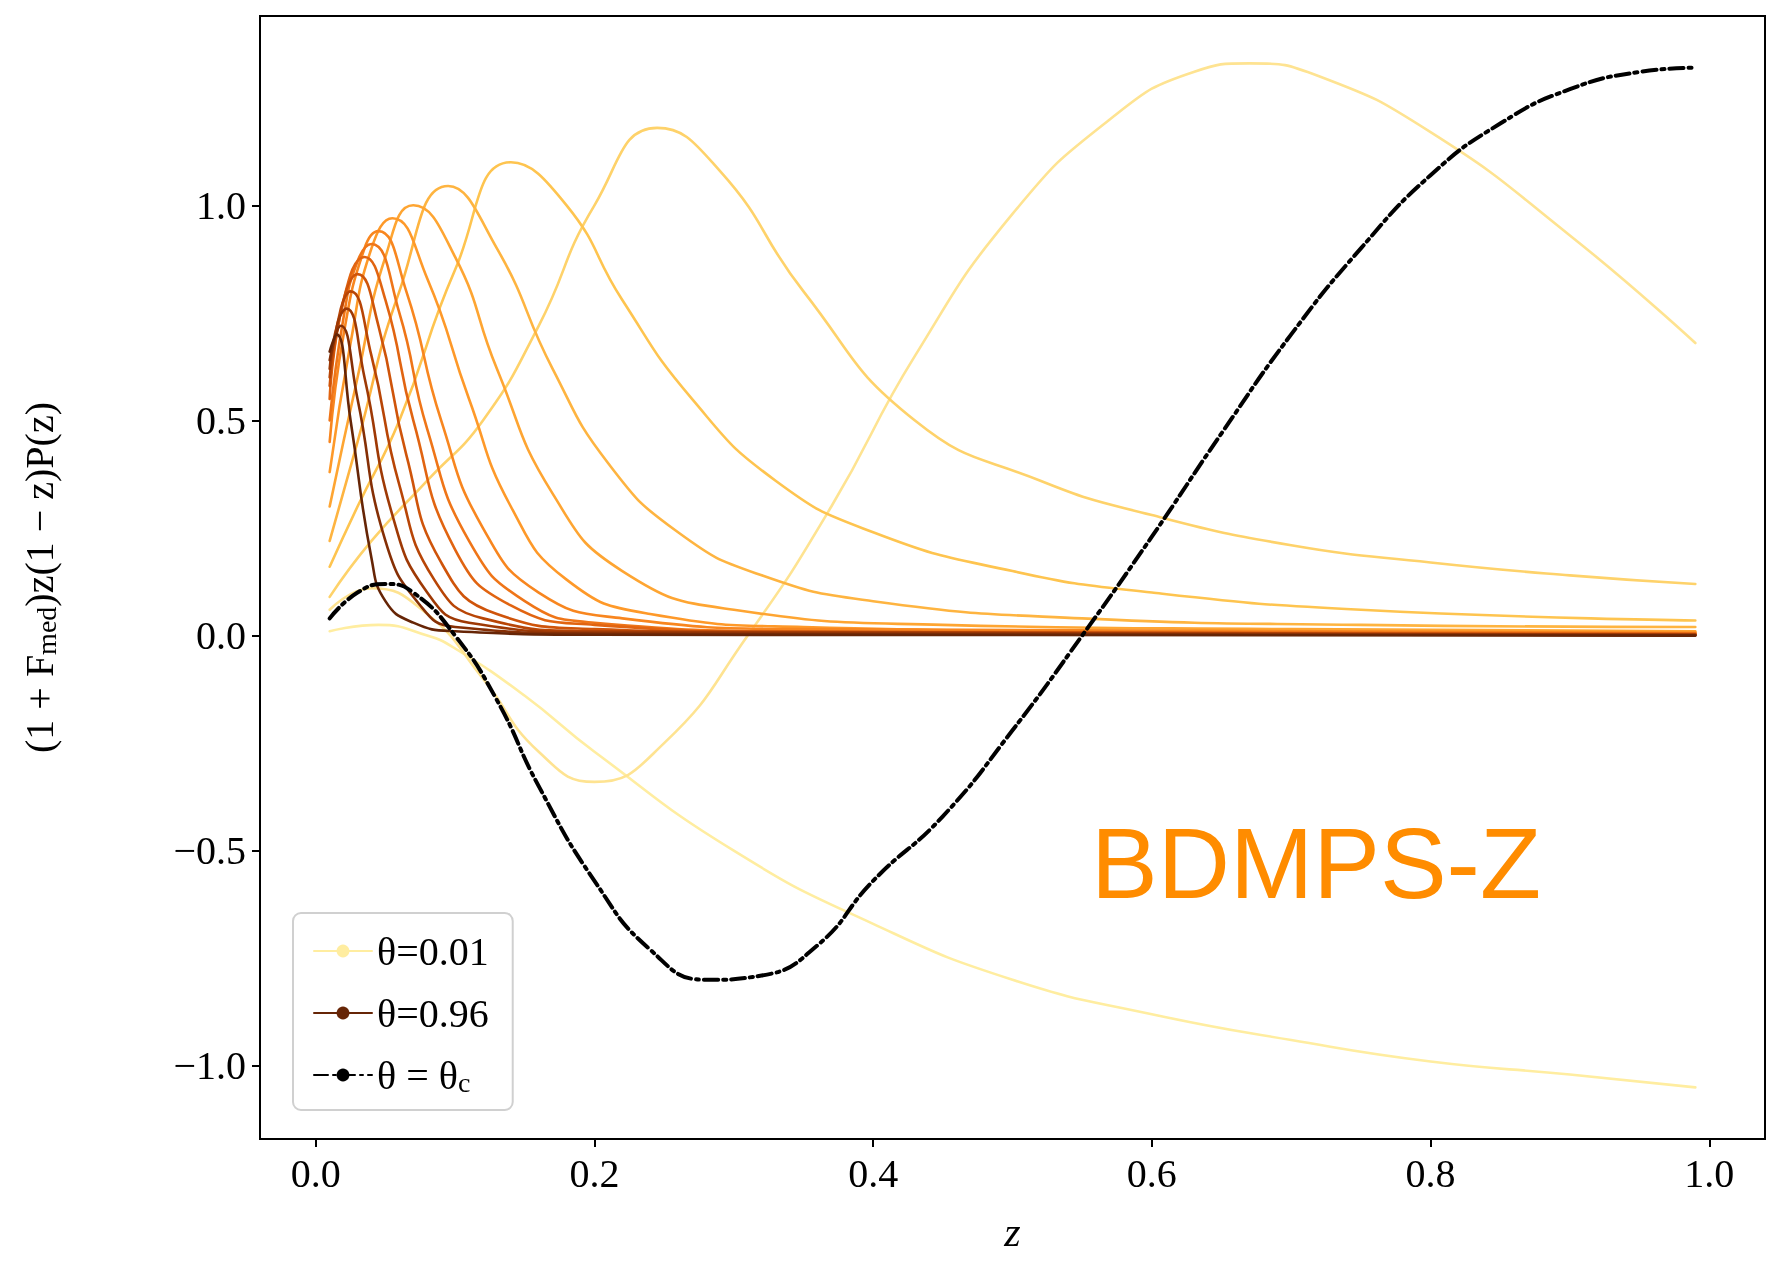  Describe the element at coordinates (209, 1066) in the screenshot. I see `y-tick-label: −1.0` at that location.